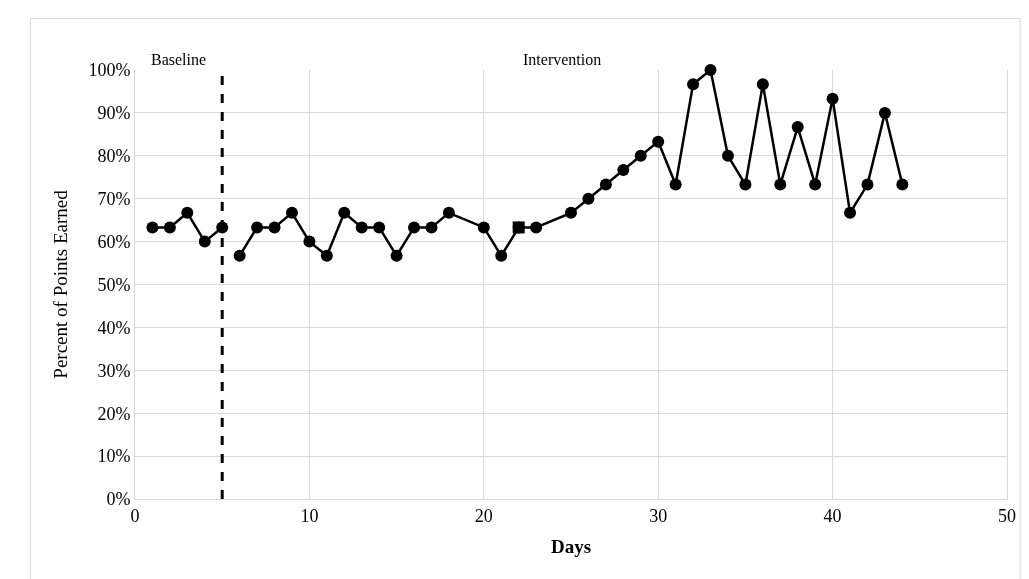 The height and width of the screenshot is (579, 1029). I want to click on y-tick-label: 20%, so click(114, 413).